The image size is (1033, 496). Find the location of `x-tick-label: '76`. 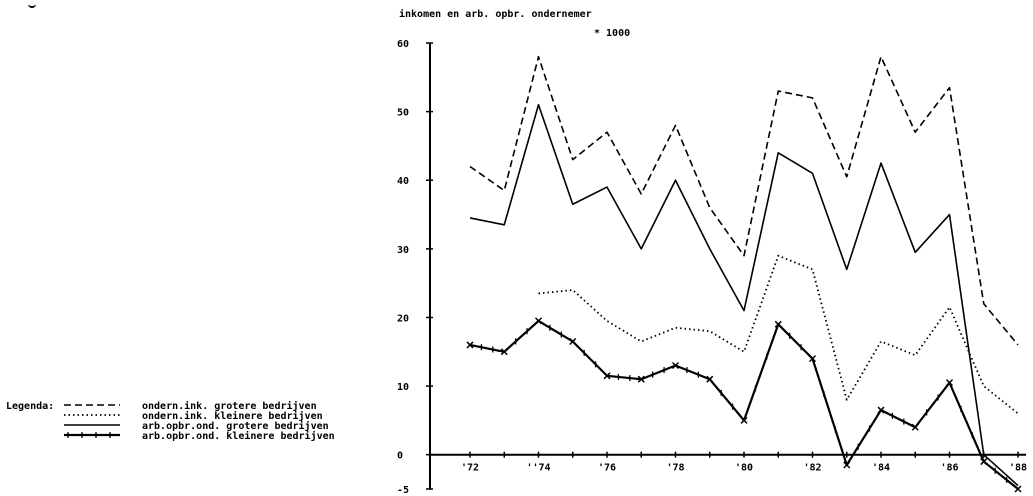

x-tick-label: '76 is located at coordinates (607, 468).